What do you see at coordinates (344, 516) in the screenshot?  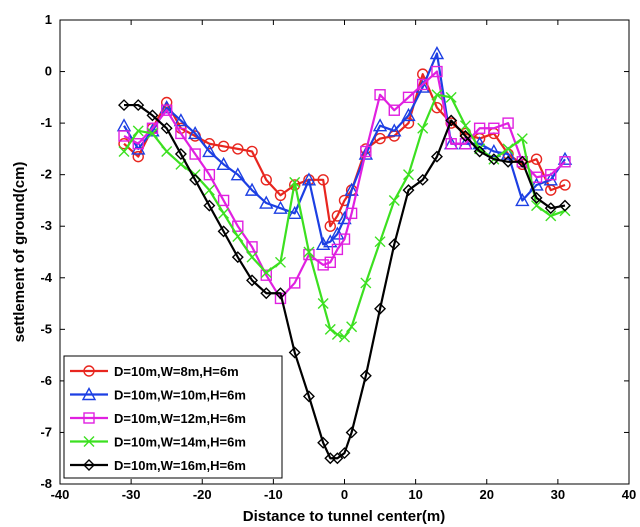 I see `x-axis-label: Distance to tunnel center(m)` at bounding box center [344, 516].